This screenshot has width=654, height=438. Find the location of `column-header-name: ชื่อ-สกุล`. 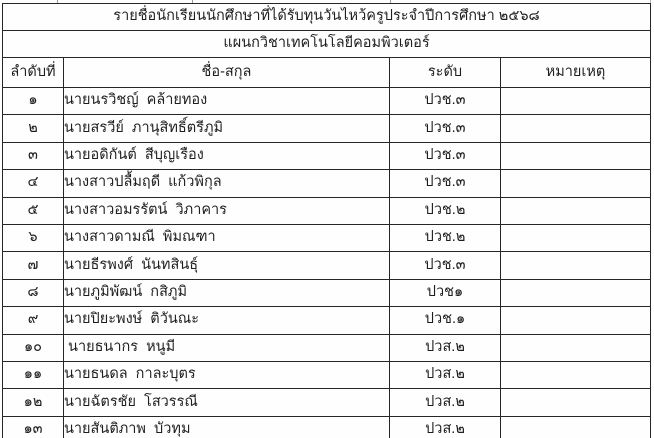

column-header-name: ชื่อ-สกุล is located at coordinates (226, 72).